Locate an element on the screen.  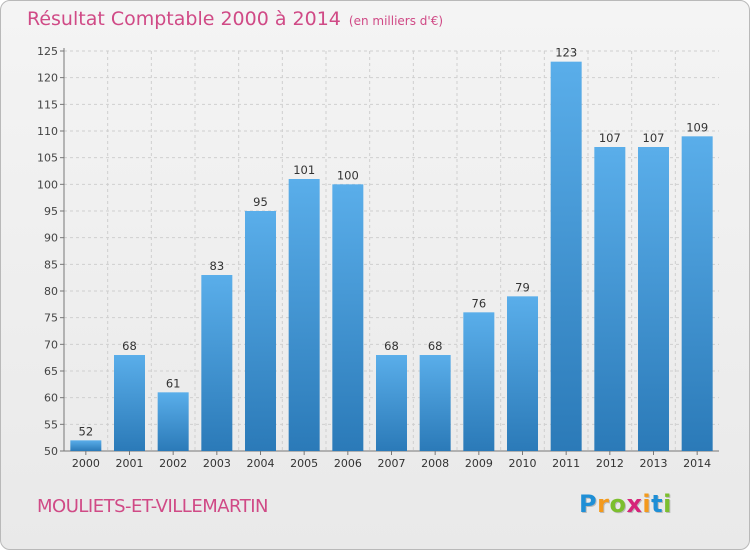
data-label: 109 is located at coordinates (697, 127).